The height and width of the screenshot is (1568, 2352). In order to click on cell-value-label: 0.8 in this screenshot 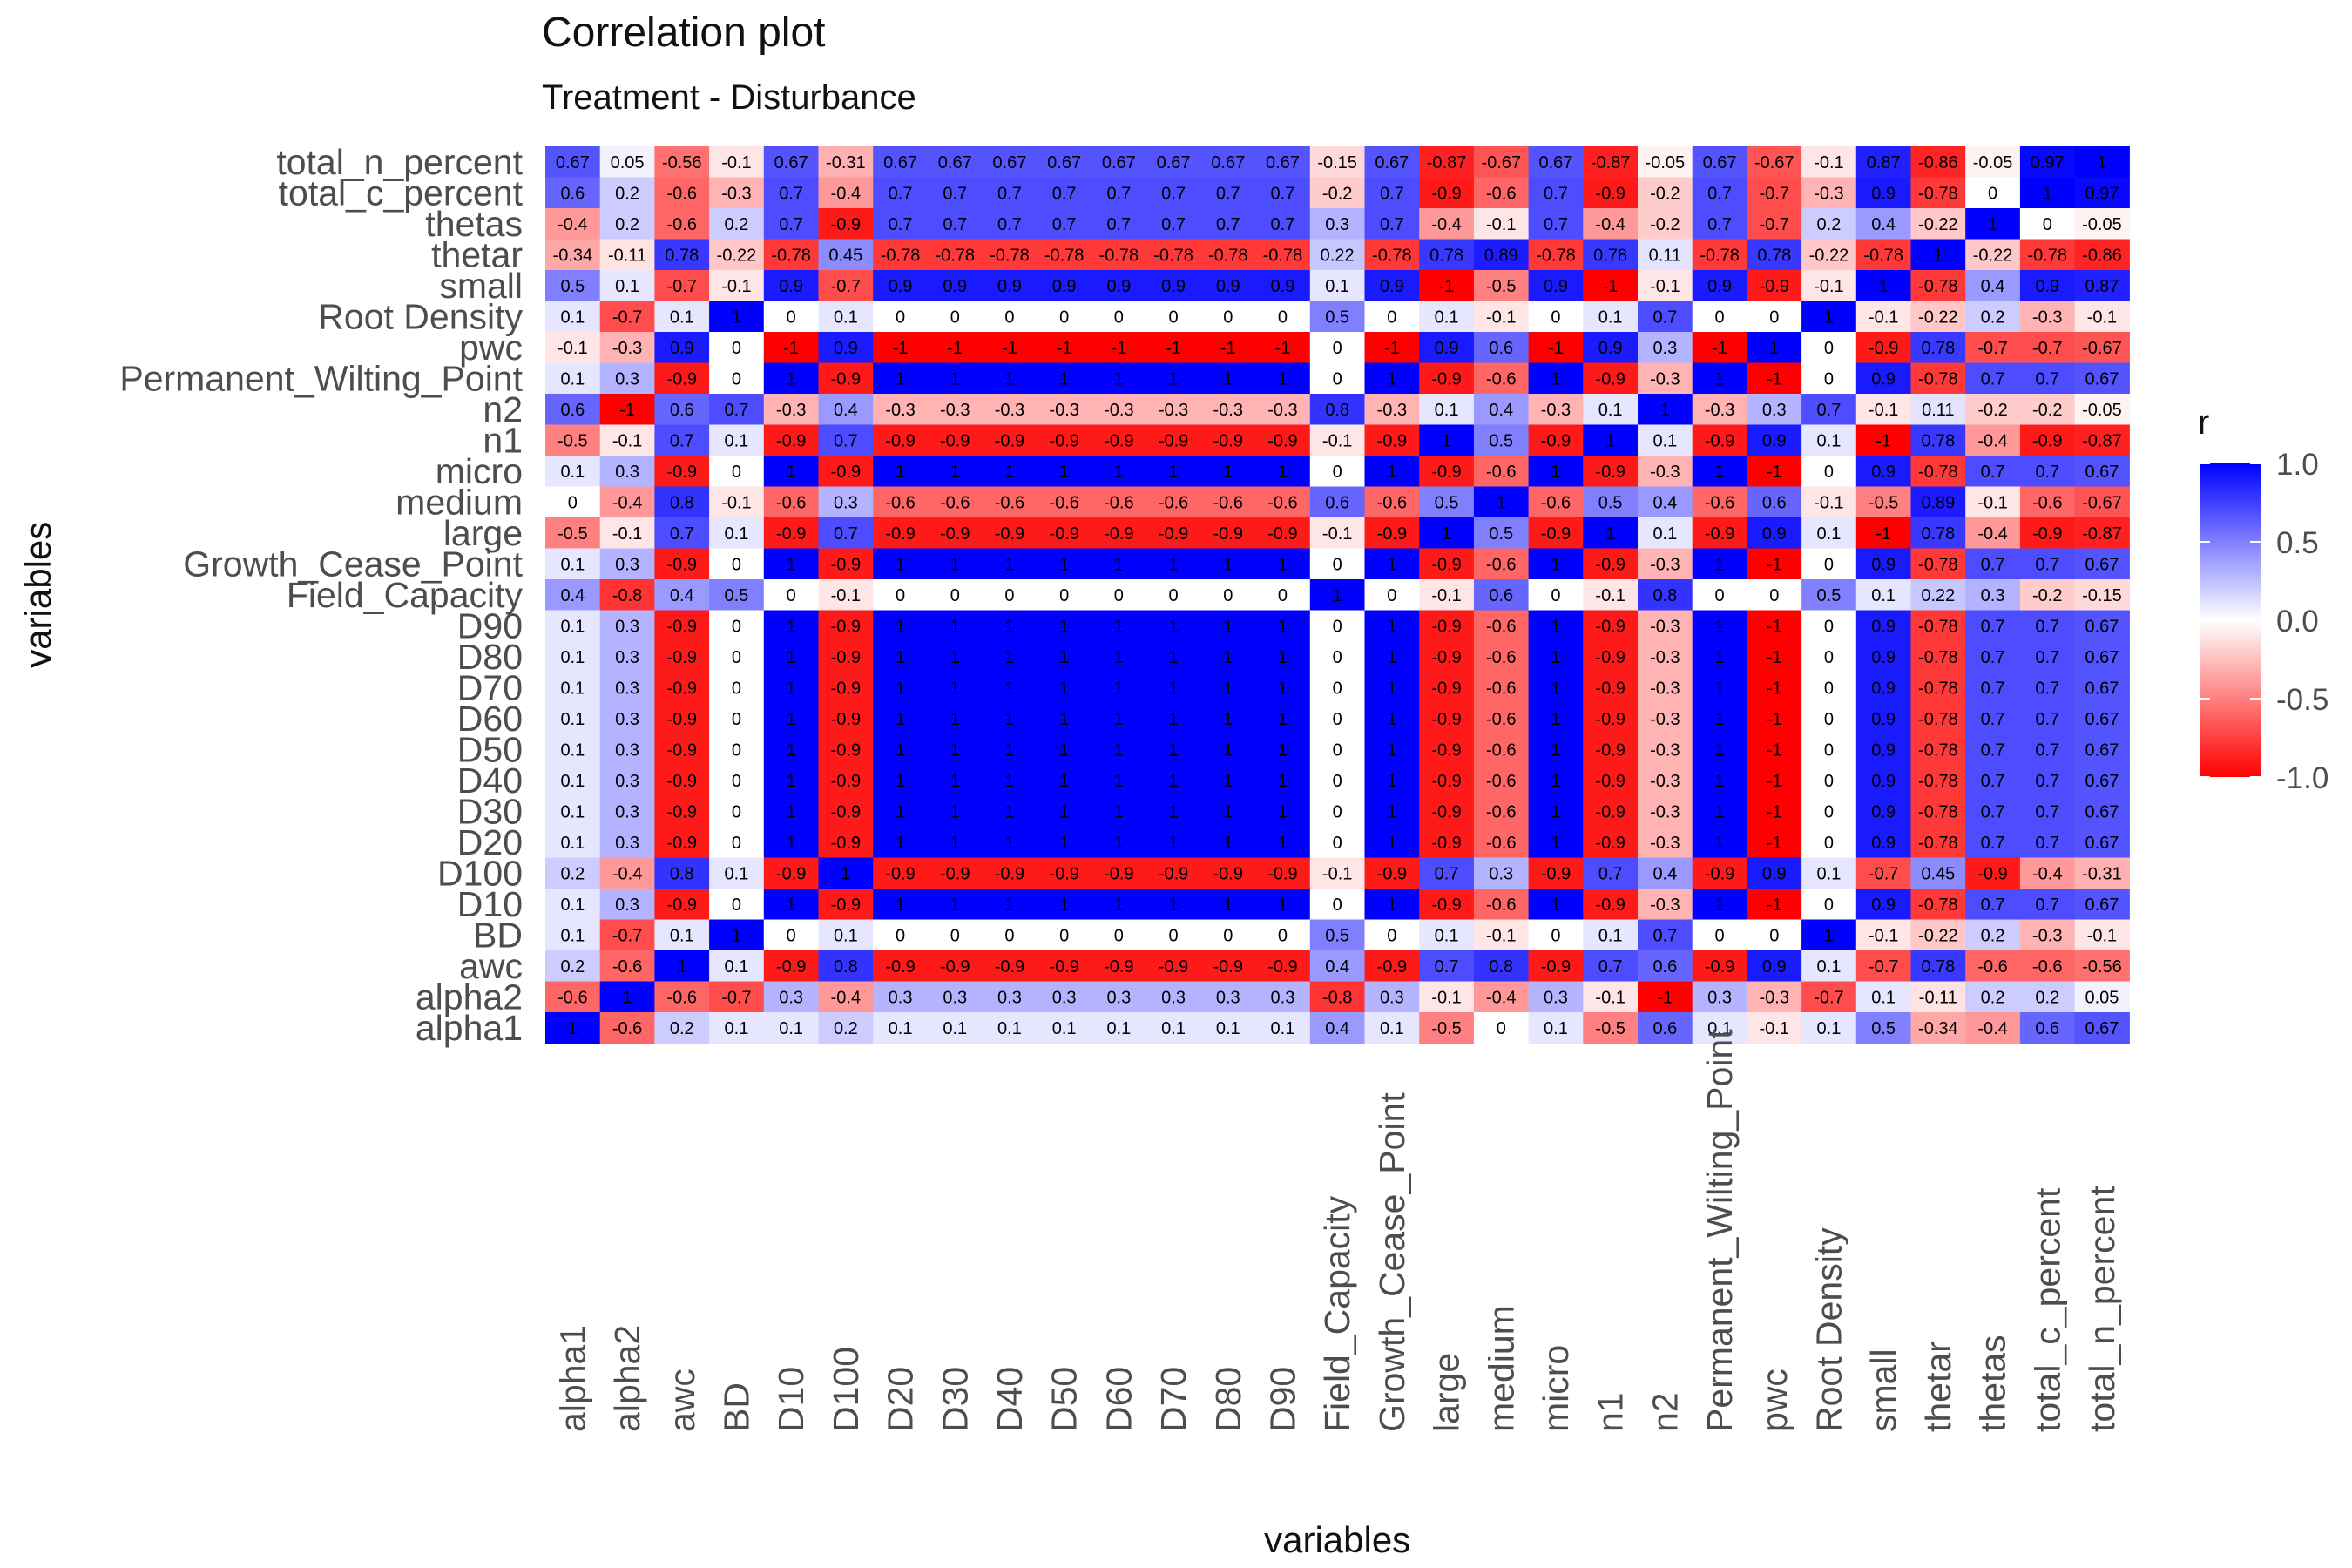, I will do `click(846, 967)`.